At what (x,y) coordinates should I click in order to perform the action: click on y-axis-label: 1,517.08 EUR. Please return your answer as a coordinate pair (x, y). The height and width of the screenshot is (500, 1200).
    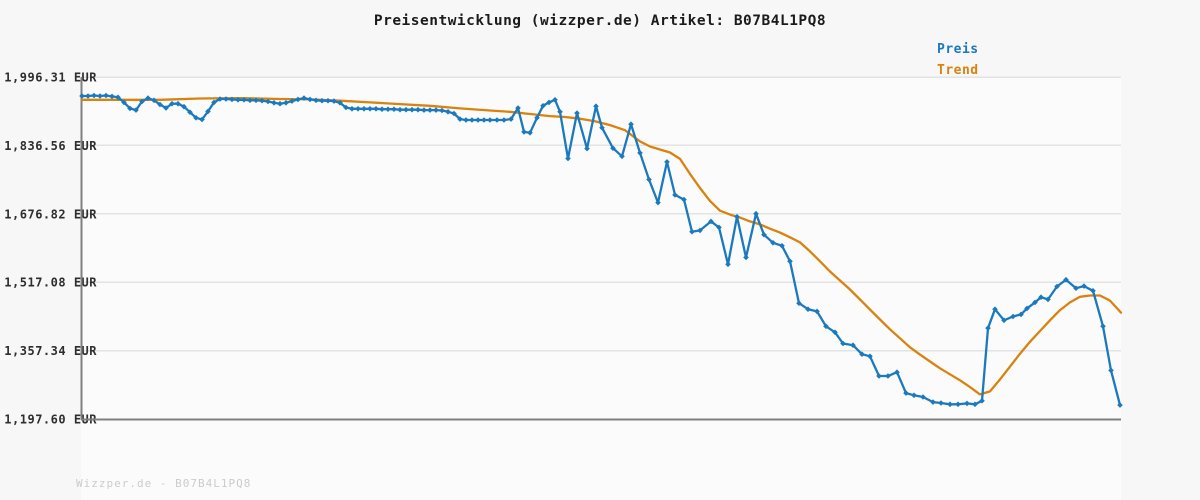
    Looking at the image, I should click on (50, 283).